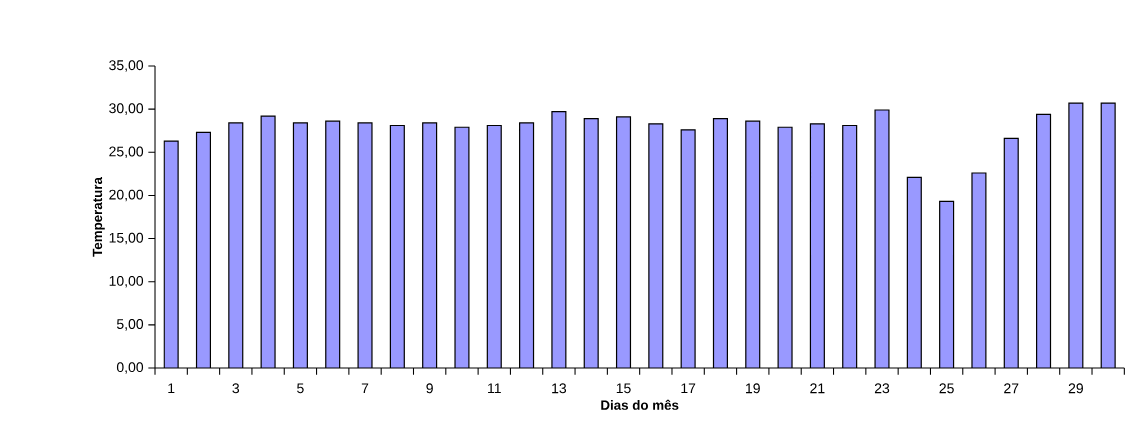  I want to click on x-tick-label: 3, so click(236, 388).